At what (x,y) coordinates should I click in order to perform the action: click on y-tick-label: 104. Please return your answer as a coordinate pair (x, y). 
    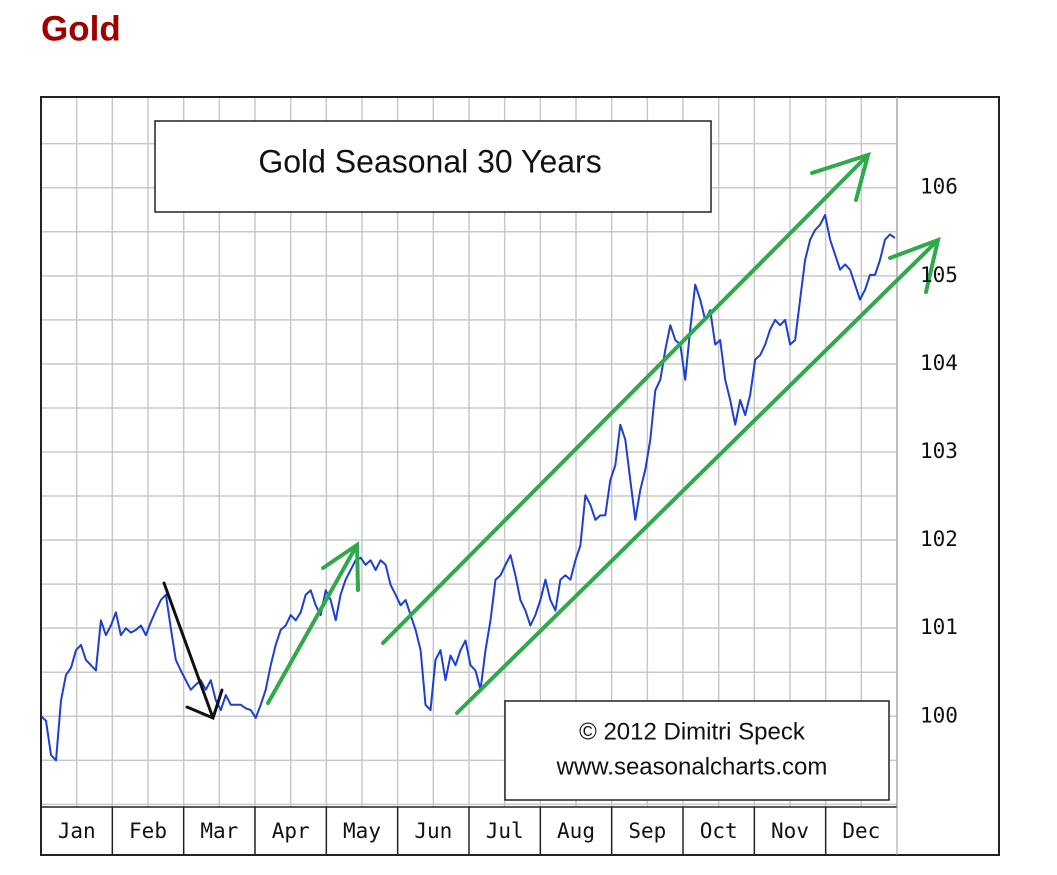
    Looking at the image, I should click on (939, 363).